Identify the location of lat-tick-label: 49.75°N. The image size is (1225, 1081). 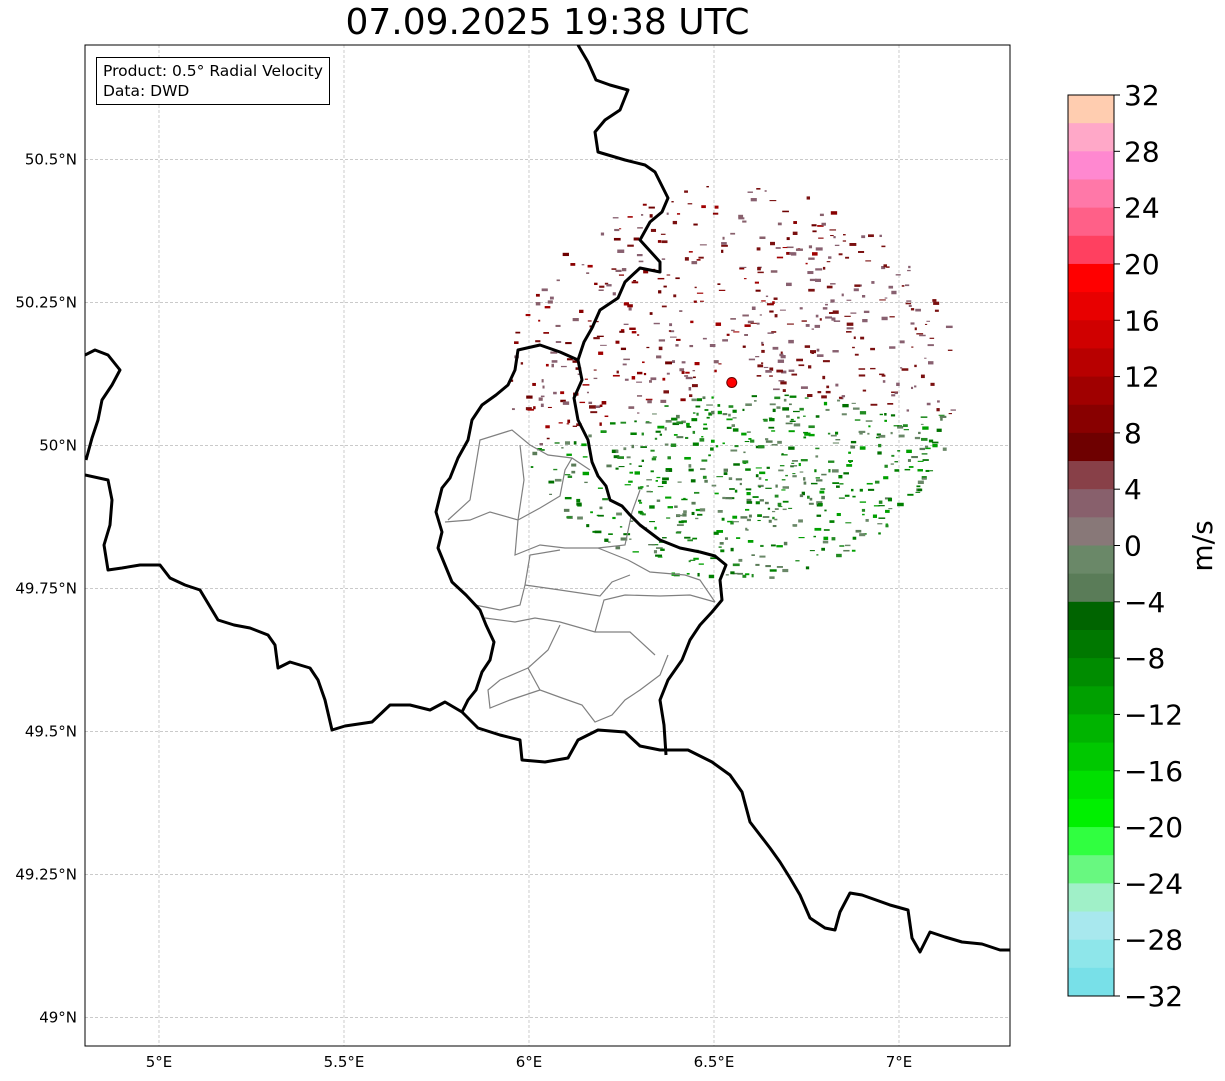
(46, 588).